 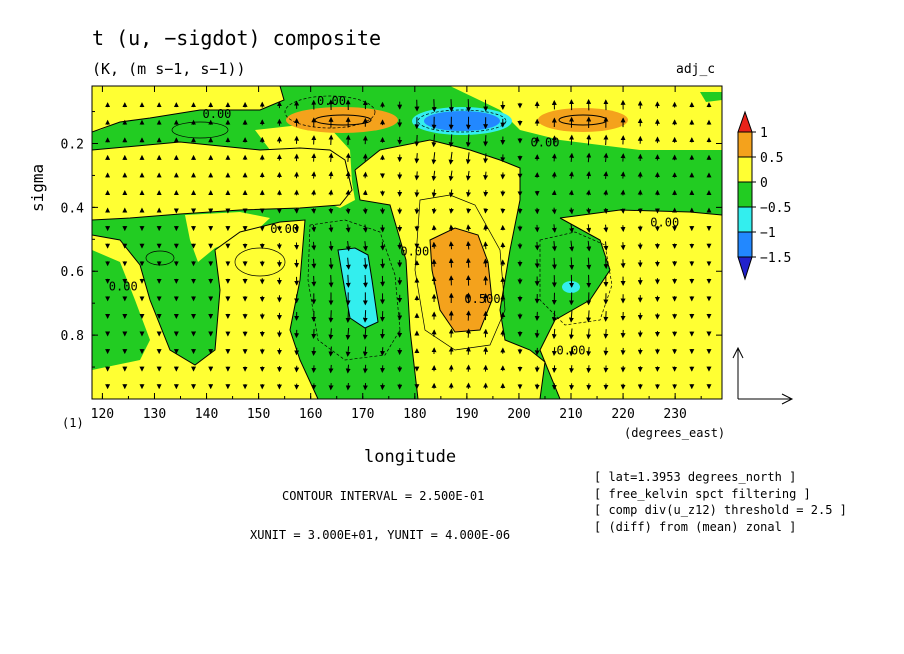 What do you see at coordinates (342, 120) in the screenshot?
I see `fill-region-orange` at bounding box center [342, 120].